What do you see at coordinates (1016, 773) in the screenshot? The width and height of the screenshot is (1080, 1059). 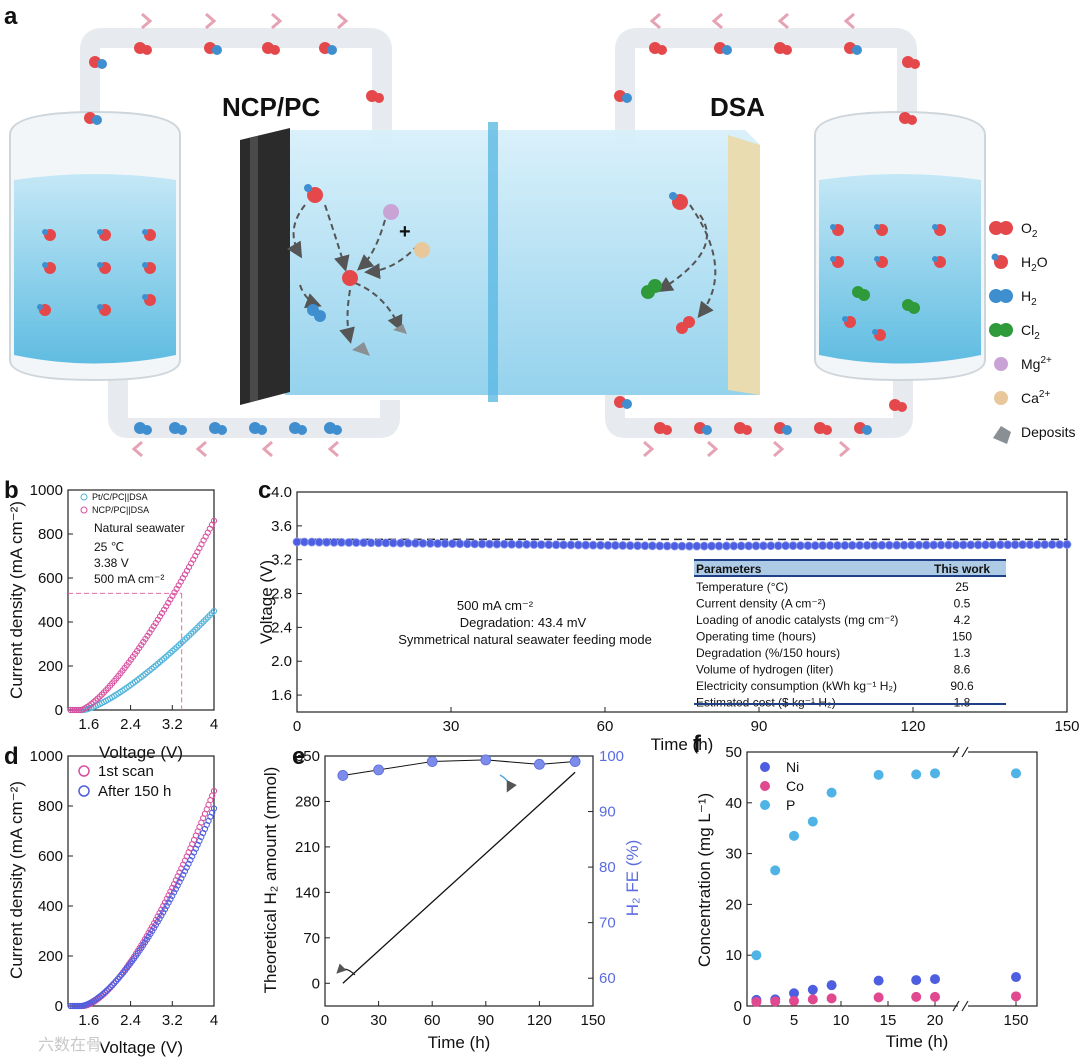 I see `data-point-p` at bounding box center [1016, 773].